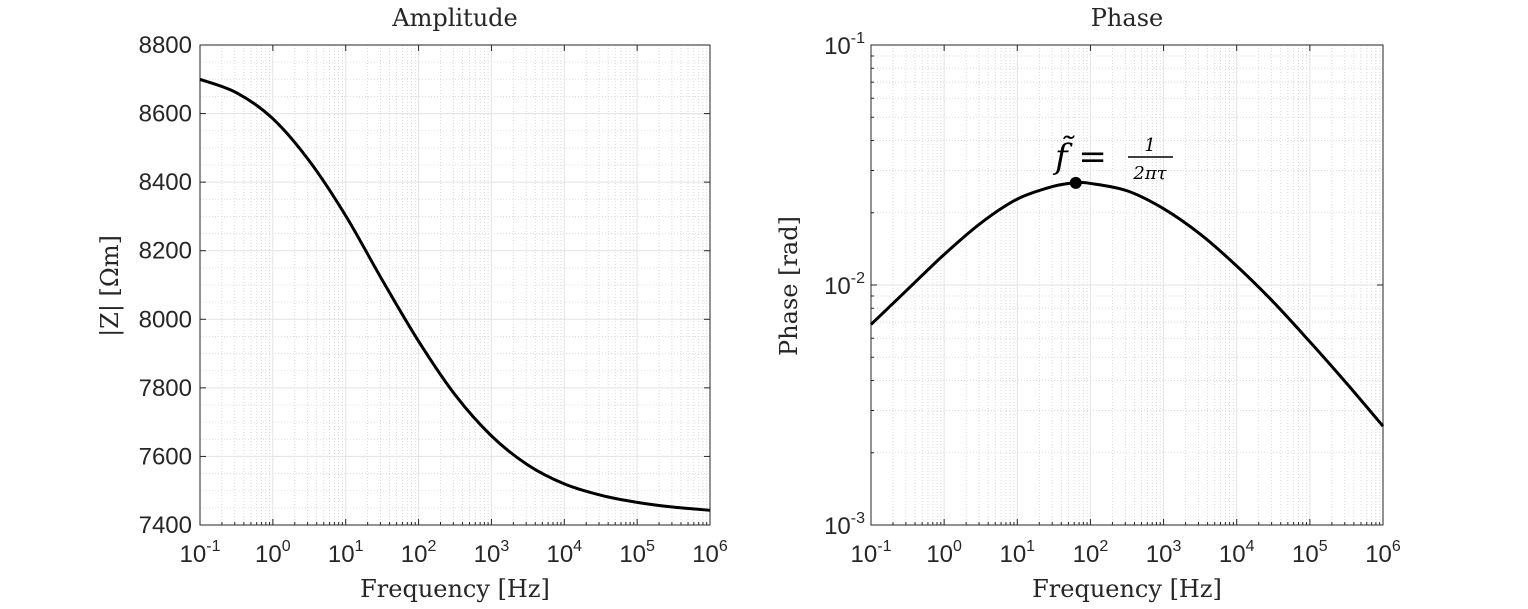 The image size is (1528, 609). What do you see at coordinates (1164, 553) in the screenshot?
I see `phase-x-tick-label: 10³` at bounding box center [1164, 553].